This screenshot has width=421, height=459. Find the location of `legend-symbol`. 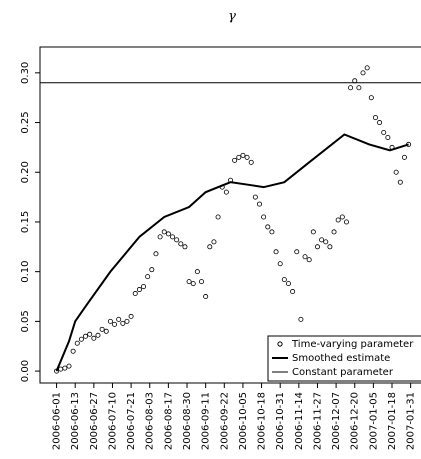

legend-symbol is located at coordinates (280, 344).